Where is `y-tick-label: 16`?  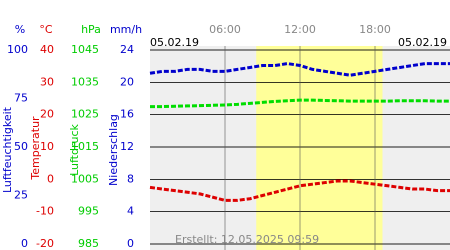 y-tick-label: 16 is located at coordinates (127, 114).